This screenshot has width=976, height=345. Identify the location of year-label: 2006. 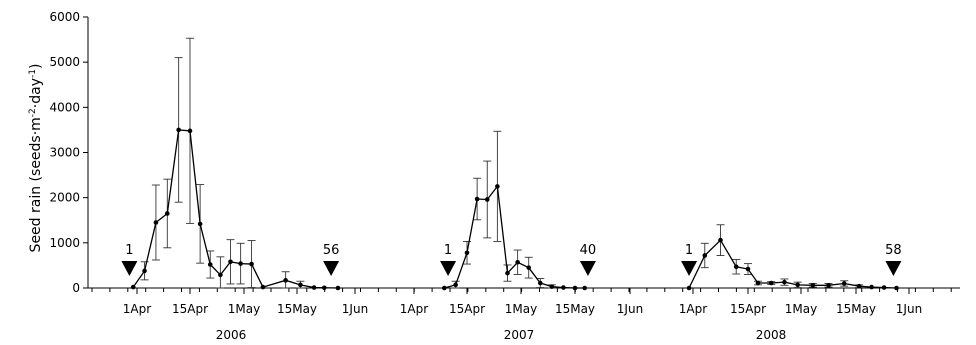
(231, 335).